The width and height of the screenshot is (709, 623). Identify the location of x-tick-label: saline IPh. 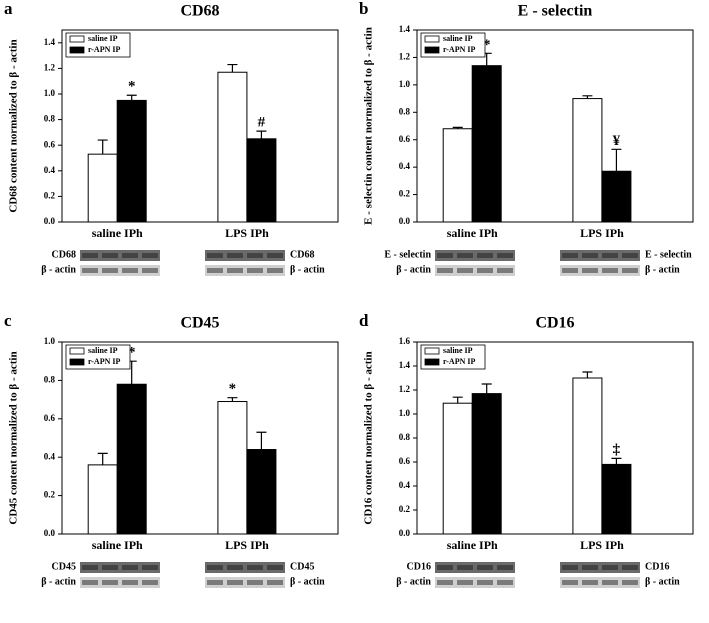
(117, 545).